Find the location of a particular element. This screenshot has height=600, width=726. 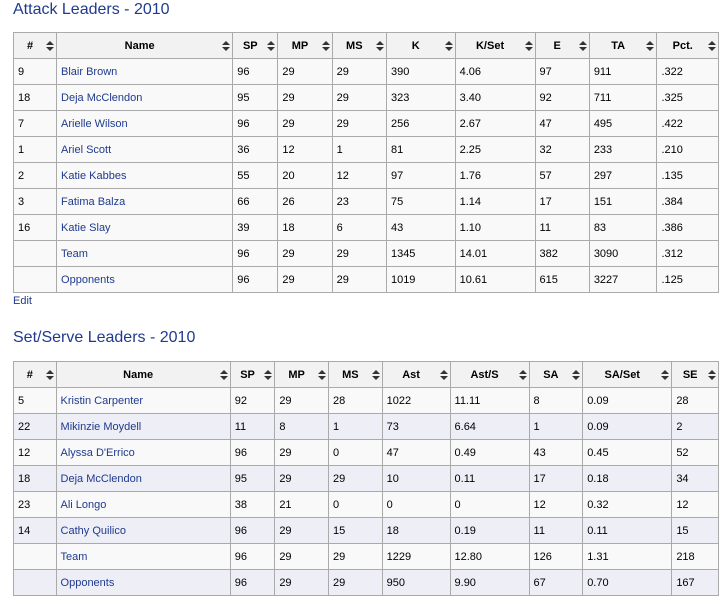

stat-cell: 0.49 is located at coordinates (489, 452).